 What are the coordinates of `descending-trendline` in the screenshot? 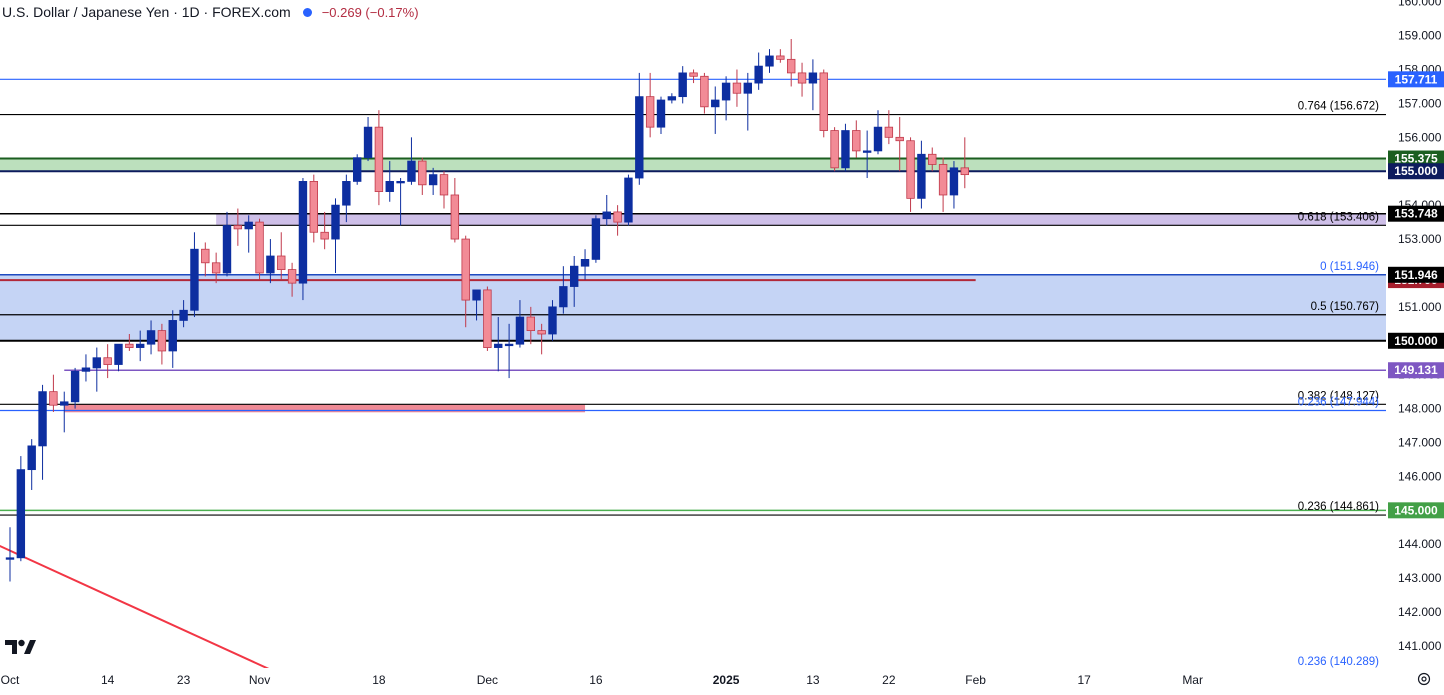 It's located at (135, 603).